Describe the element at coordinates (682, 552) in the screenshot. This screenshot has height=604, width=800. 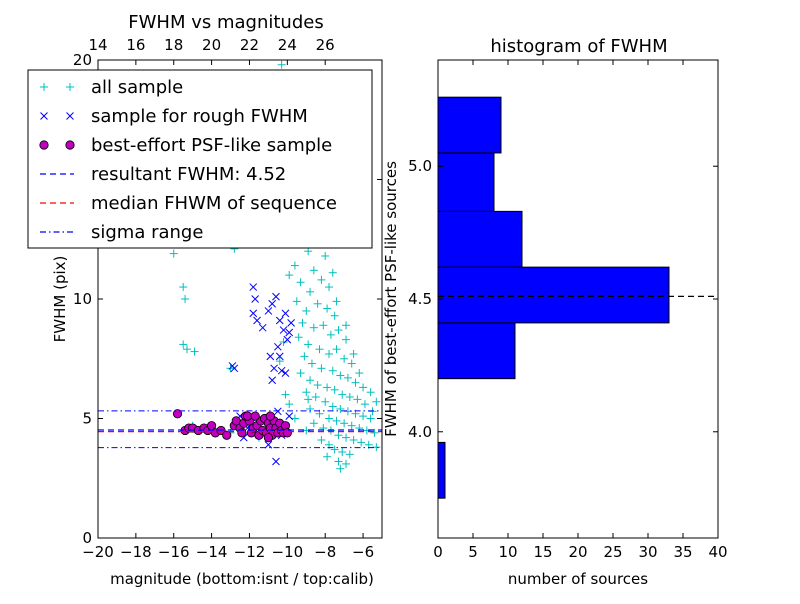
I see `x-tick-label: 35` at that location.